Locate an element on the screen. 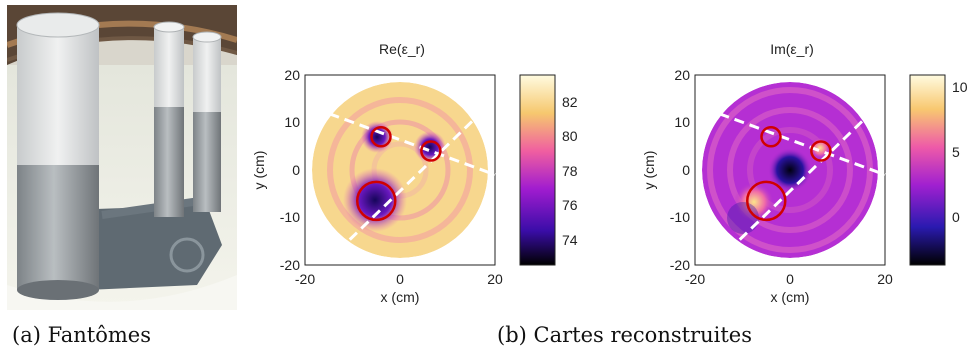 Image resolution: width=970 pixels, height=354 pixels. caption-b: (b) Cartes reconstruites is located at coordinates (624, 335).